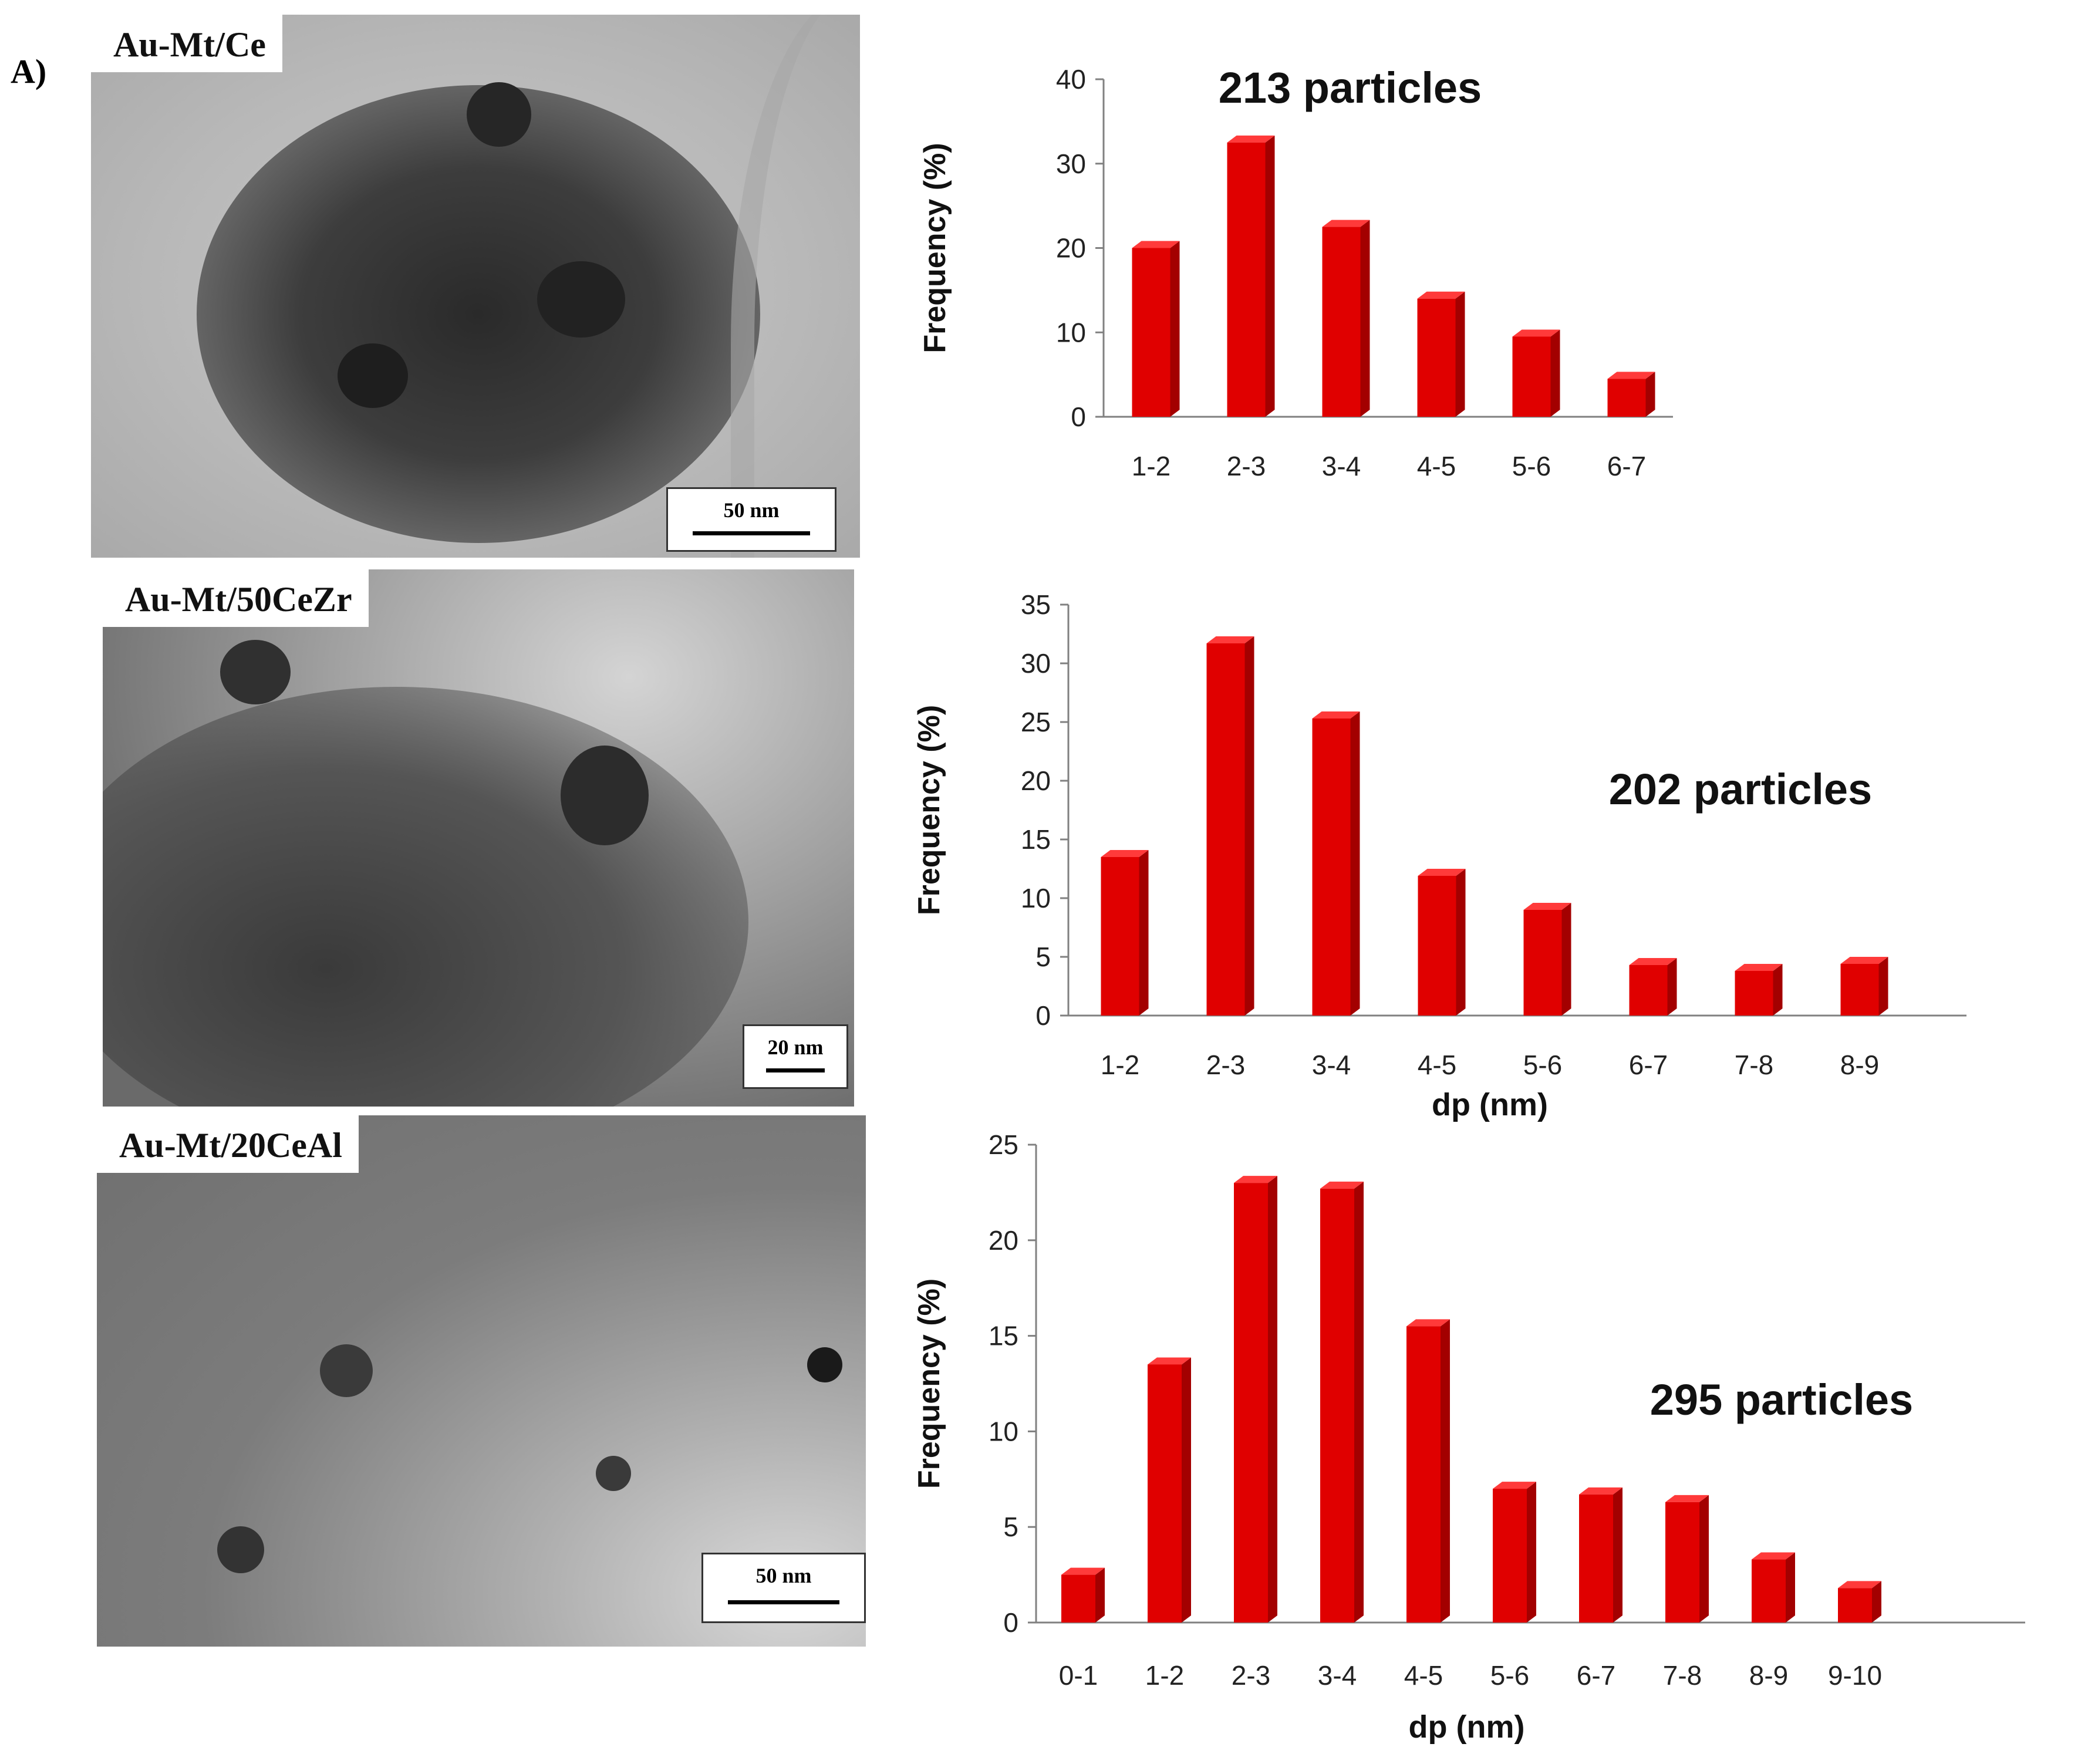 Image resolution: width=2088 pixels, height=1764 pixels. What do you see at coordinates (1532, 466) in the screenshot?
I see `x-tick-label: 5-6` at bounding box center [1532, 466].